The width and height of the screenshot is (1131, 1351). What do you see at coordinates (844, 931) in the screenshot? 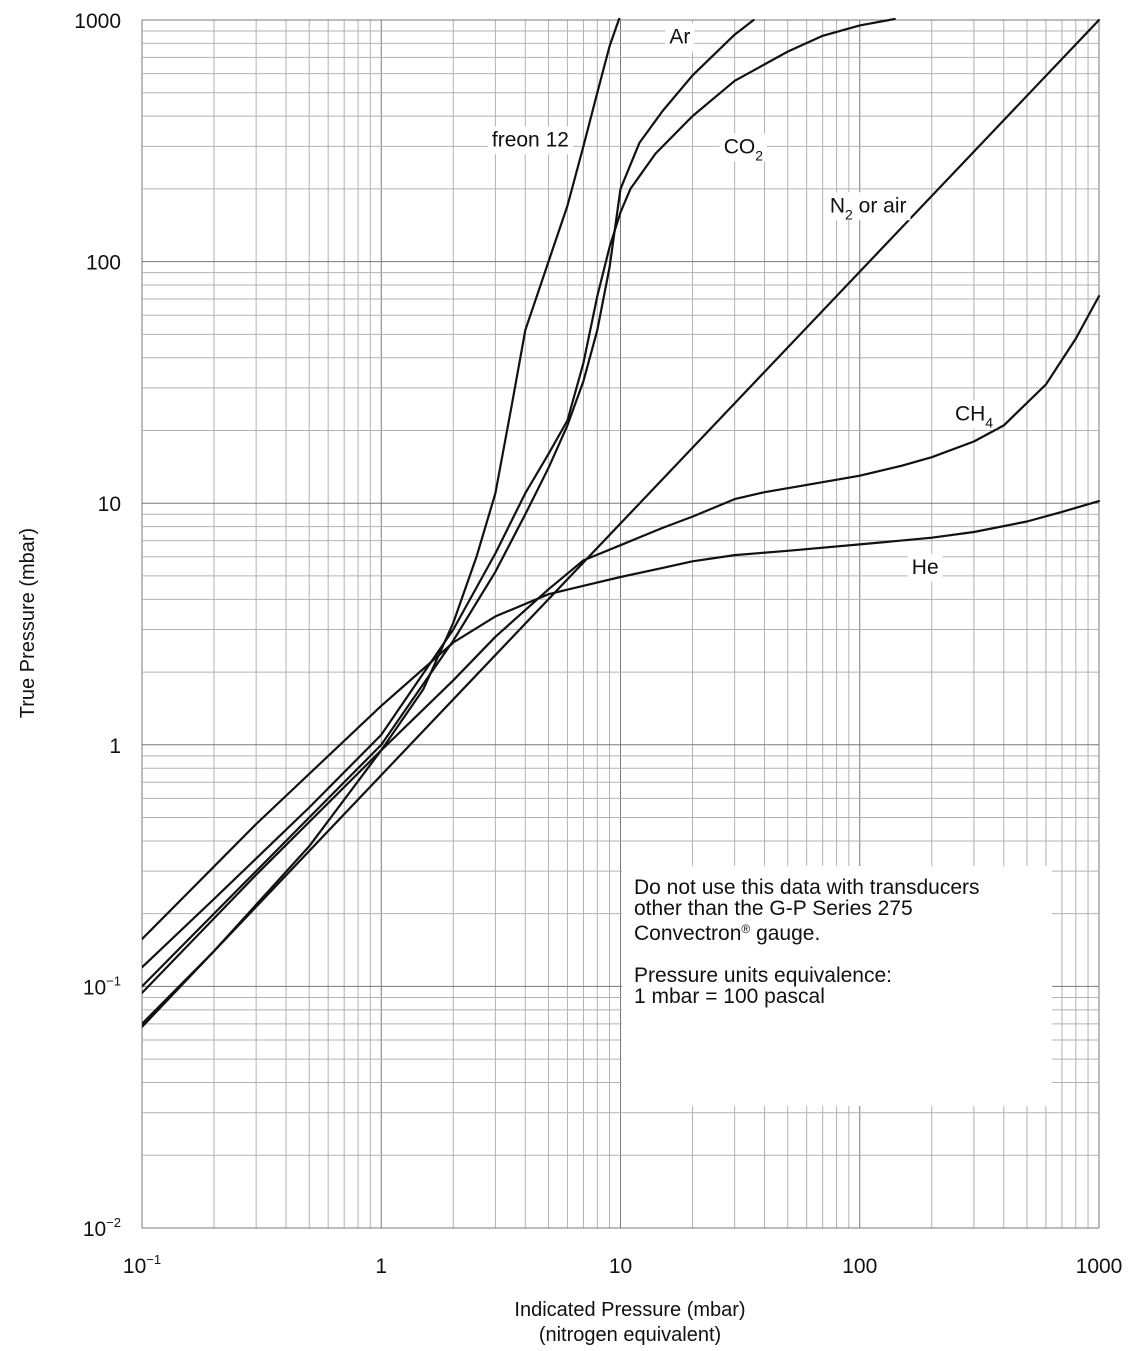
I see `note-line-3: Convectron® gauge.` at bounding box center [844, 931].